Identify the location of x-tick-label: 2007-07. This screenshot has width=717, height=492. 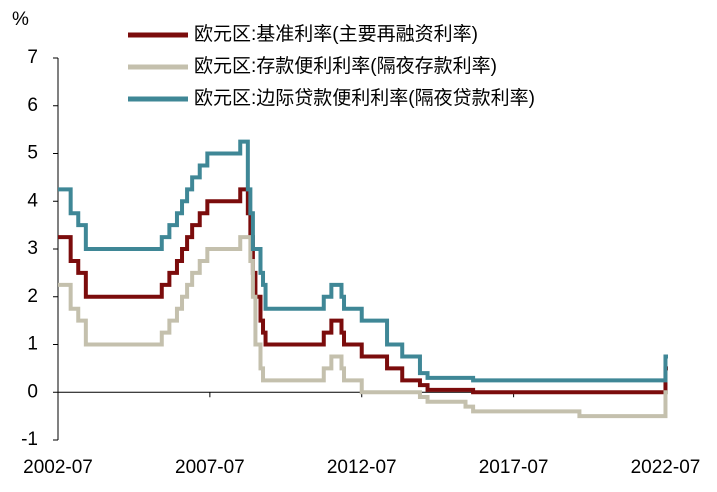
(210, 467).